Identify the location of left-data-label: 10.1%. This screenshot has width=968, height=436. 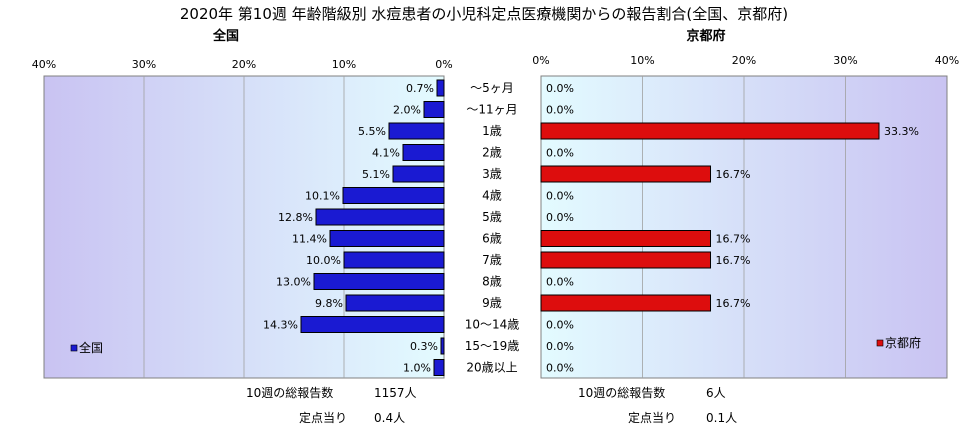
(322, 196).